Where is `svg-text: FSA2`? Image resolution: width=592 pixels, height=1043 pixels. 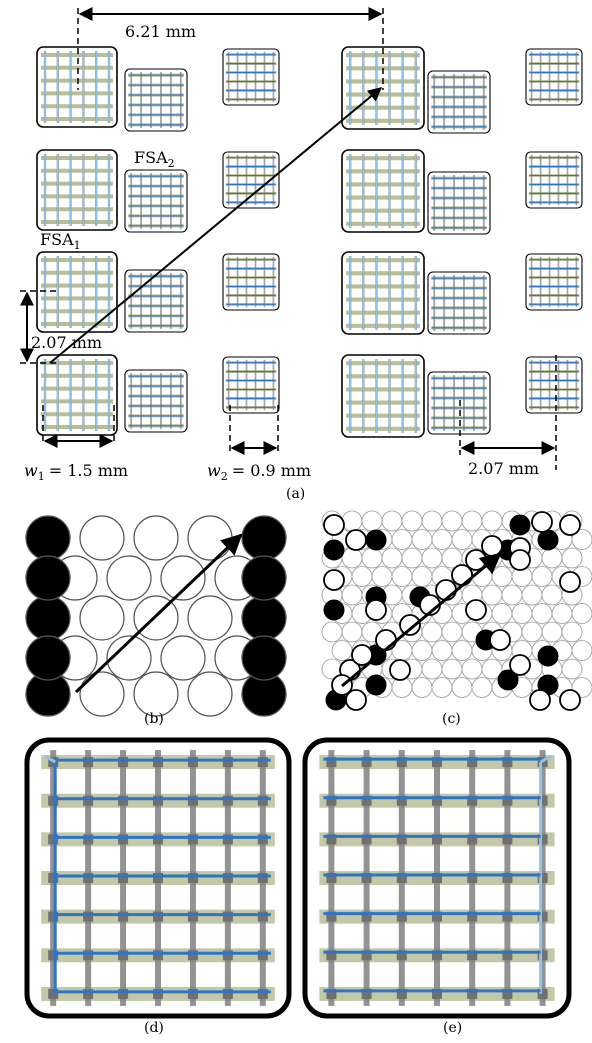
svg-text: FSA2 is located at coordinates (154, 159).